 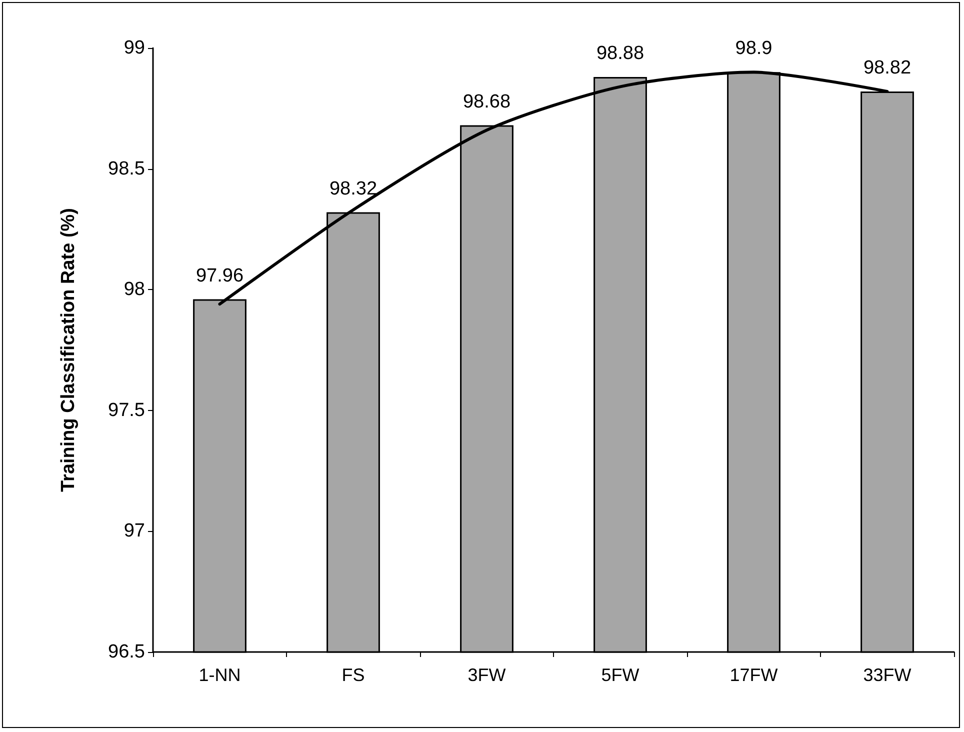 What do you see at coordinates (134, 289) in the screenshot?
I see `y-tick-label: 98` at bounding box center [134, 289].